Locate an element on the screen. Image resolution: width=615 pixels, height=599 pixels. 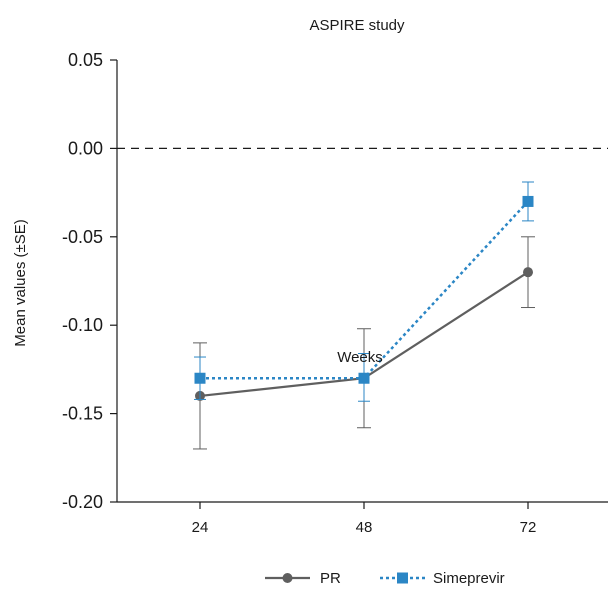
y-tick-label: -0.20 is located at coordinates (82, 502).